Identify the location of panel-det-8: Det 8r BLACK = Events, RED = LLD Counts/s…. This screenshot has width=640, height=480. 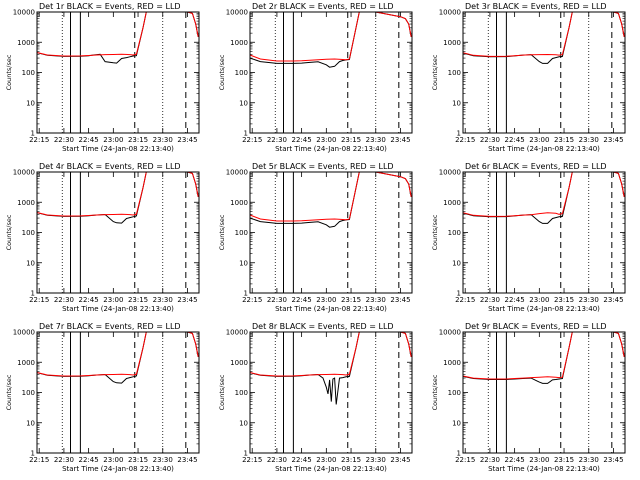
(315, 397).